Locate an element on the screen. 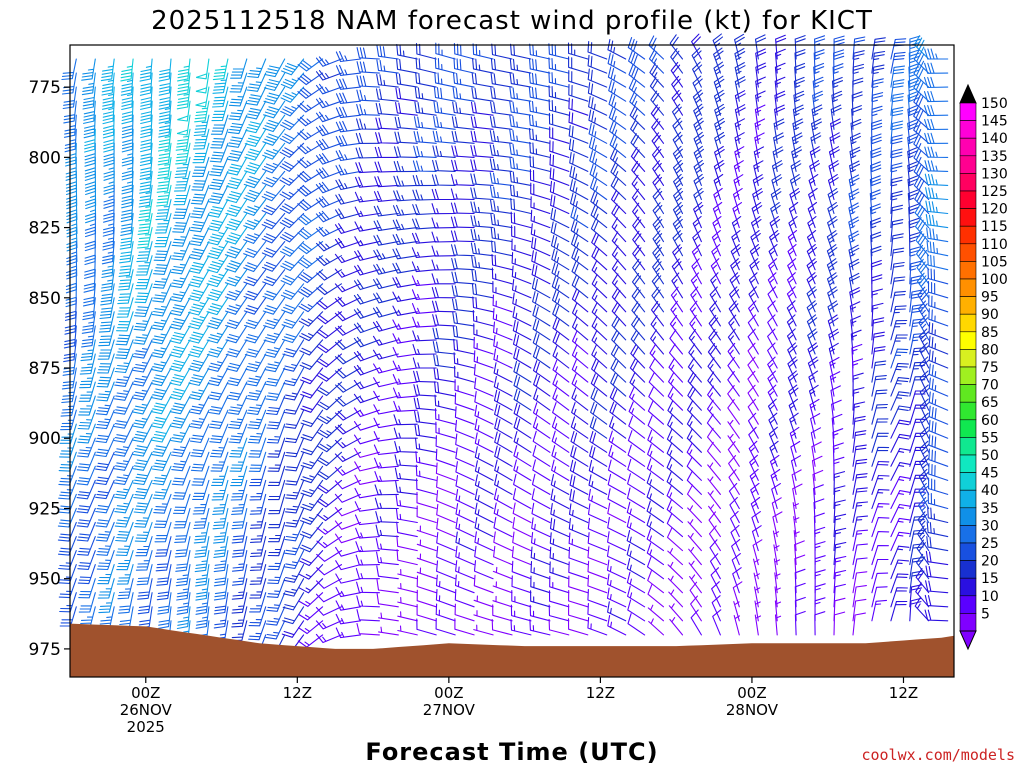  y-tick-label: 875 is located at coordinates (45, 369).